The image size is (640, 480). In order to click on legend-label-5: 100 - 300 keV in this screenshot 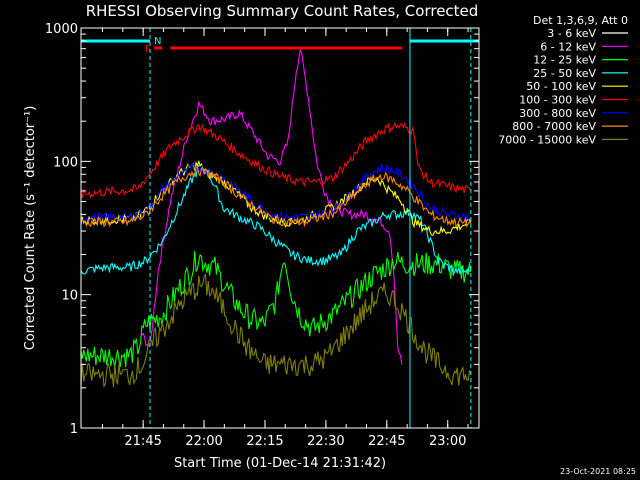, I will do `click(557, 100)`.